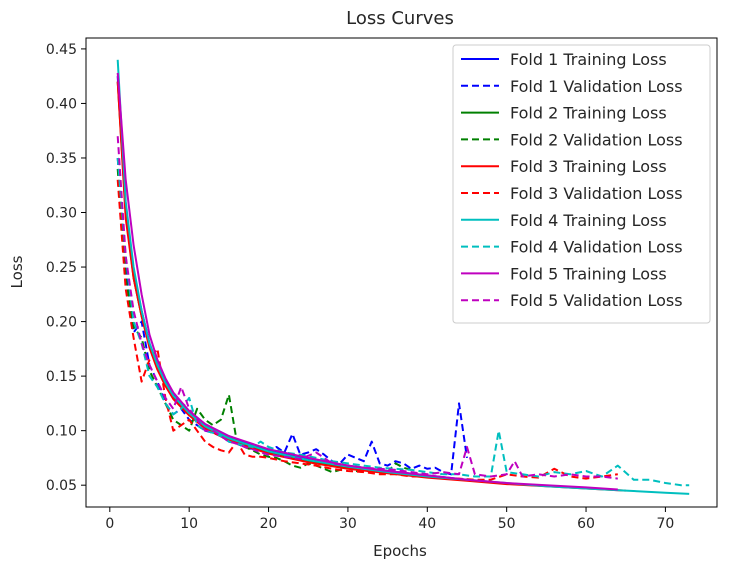 The width and height of the screenshot is (733, 567). What do you see at coordinates (507, 524) in the screenshot?
I see `x-tick-label: 50` at bounding box center [507, 524].